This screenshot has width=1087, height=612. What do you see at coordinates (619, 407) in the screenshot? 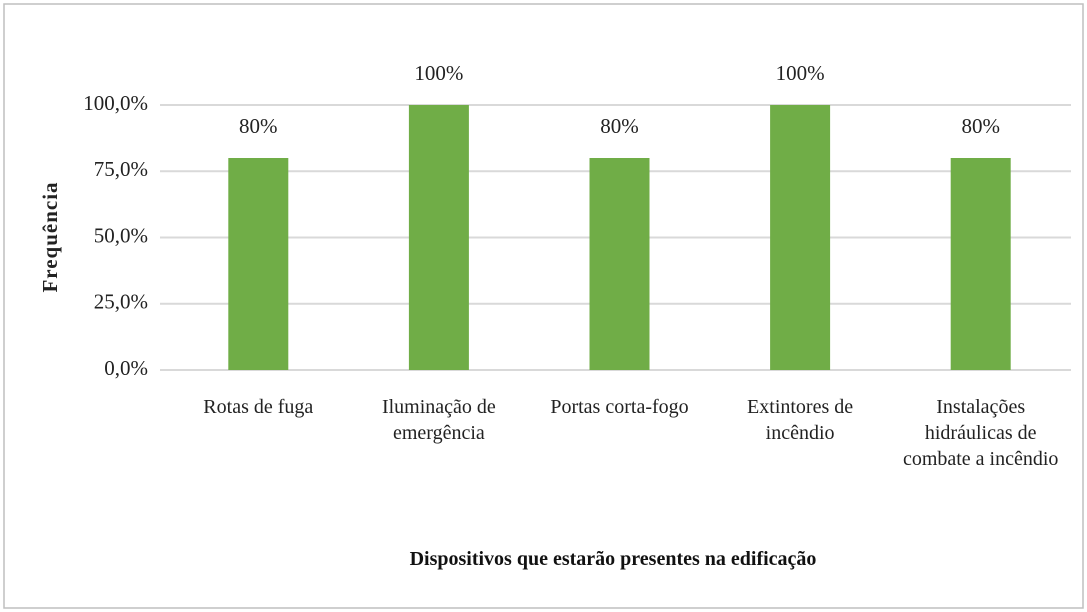
I see `x-tick-label: Portas corta-fogo` at bounding box center [619, 407].